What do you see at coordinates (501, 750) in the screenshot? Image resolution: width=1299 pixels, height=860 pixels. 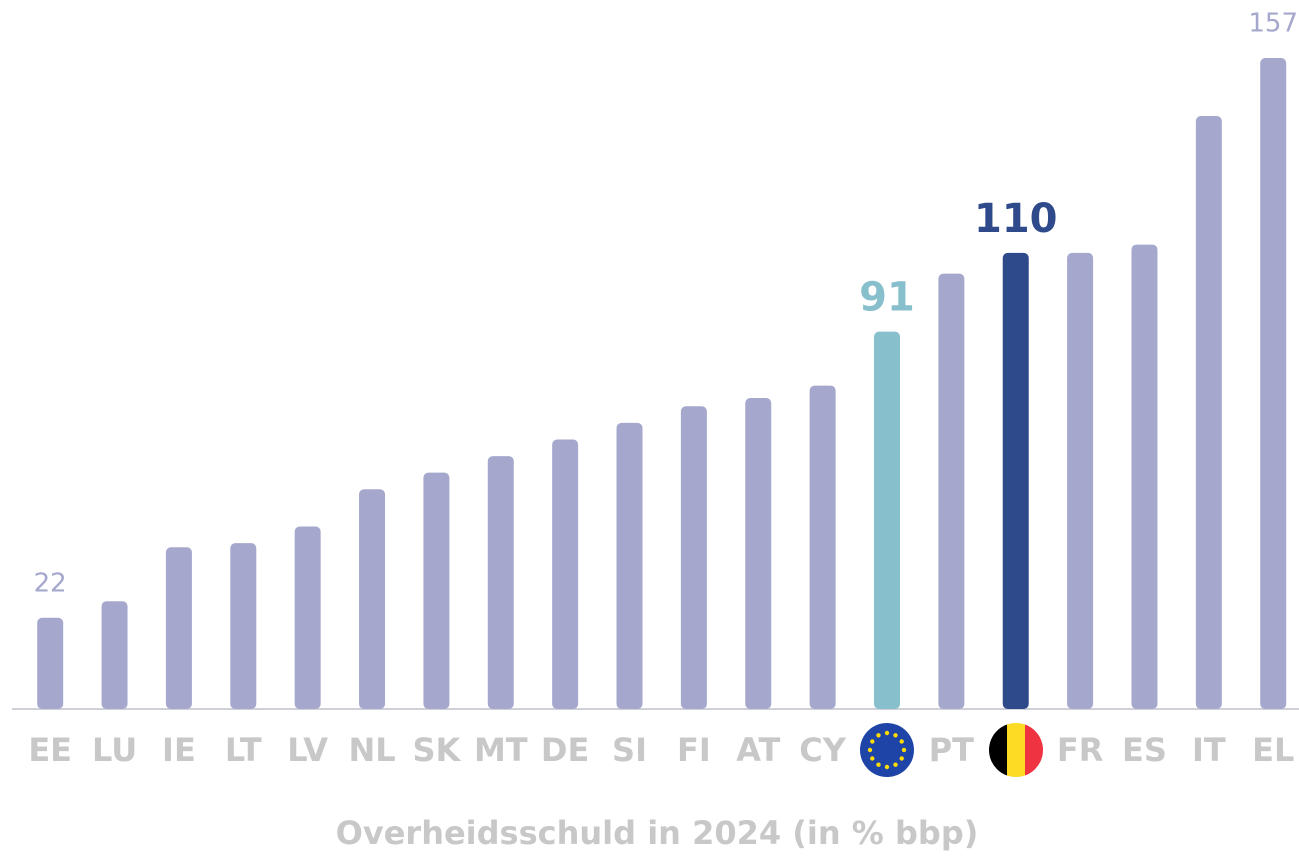 I see `x-tick-label: MT` at bounding box center [501, 750].